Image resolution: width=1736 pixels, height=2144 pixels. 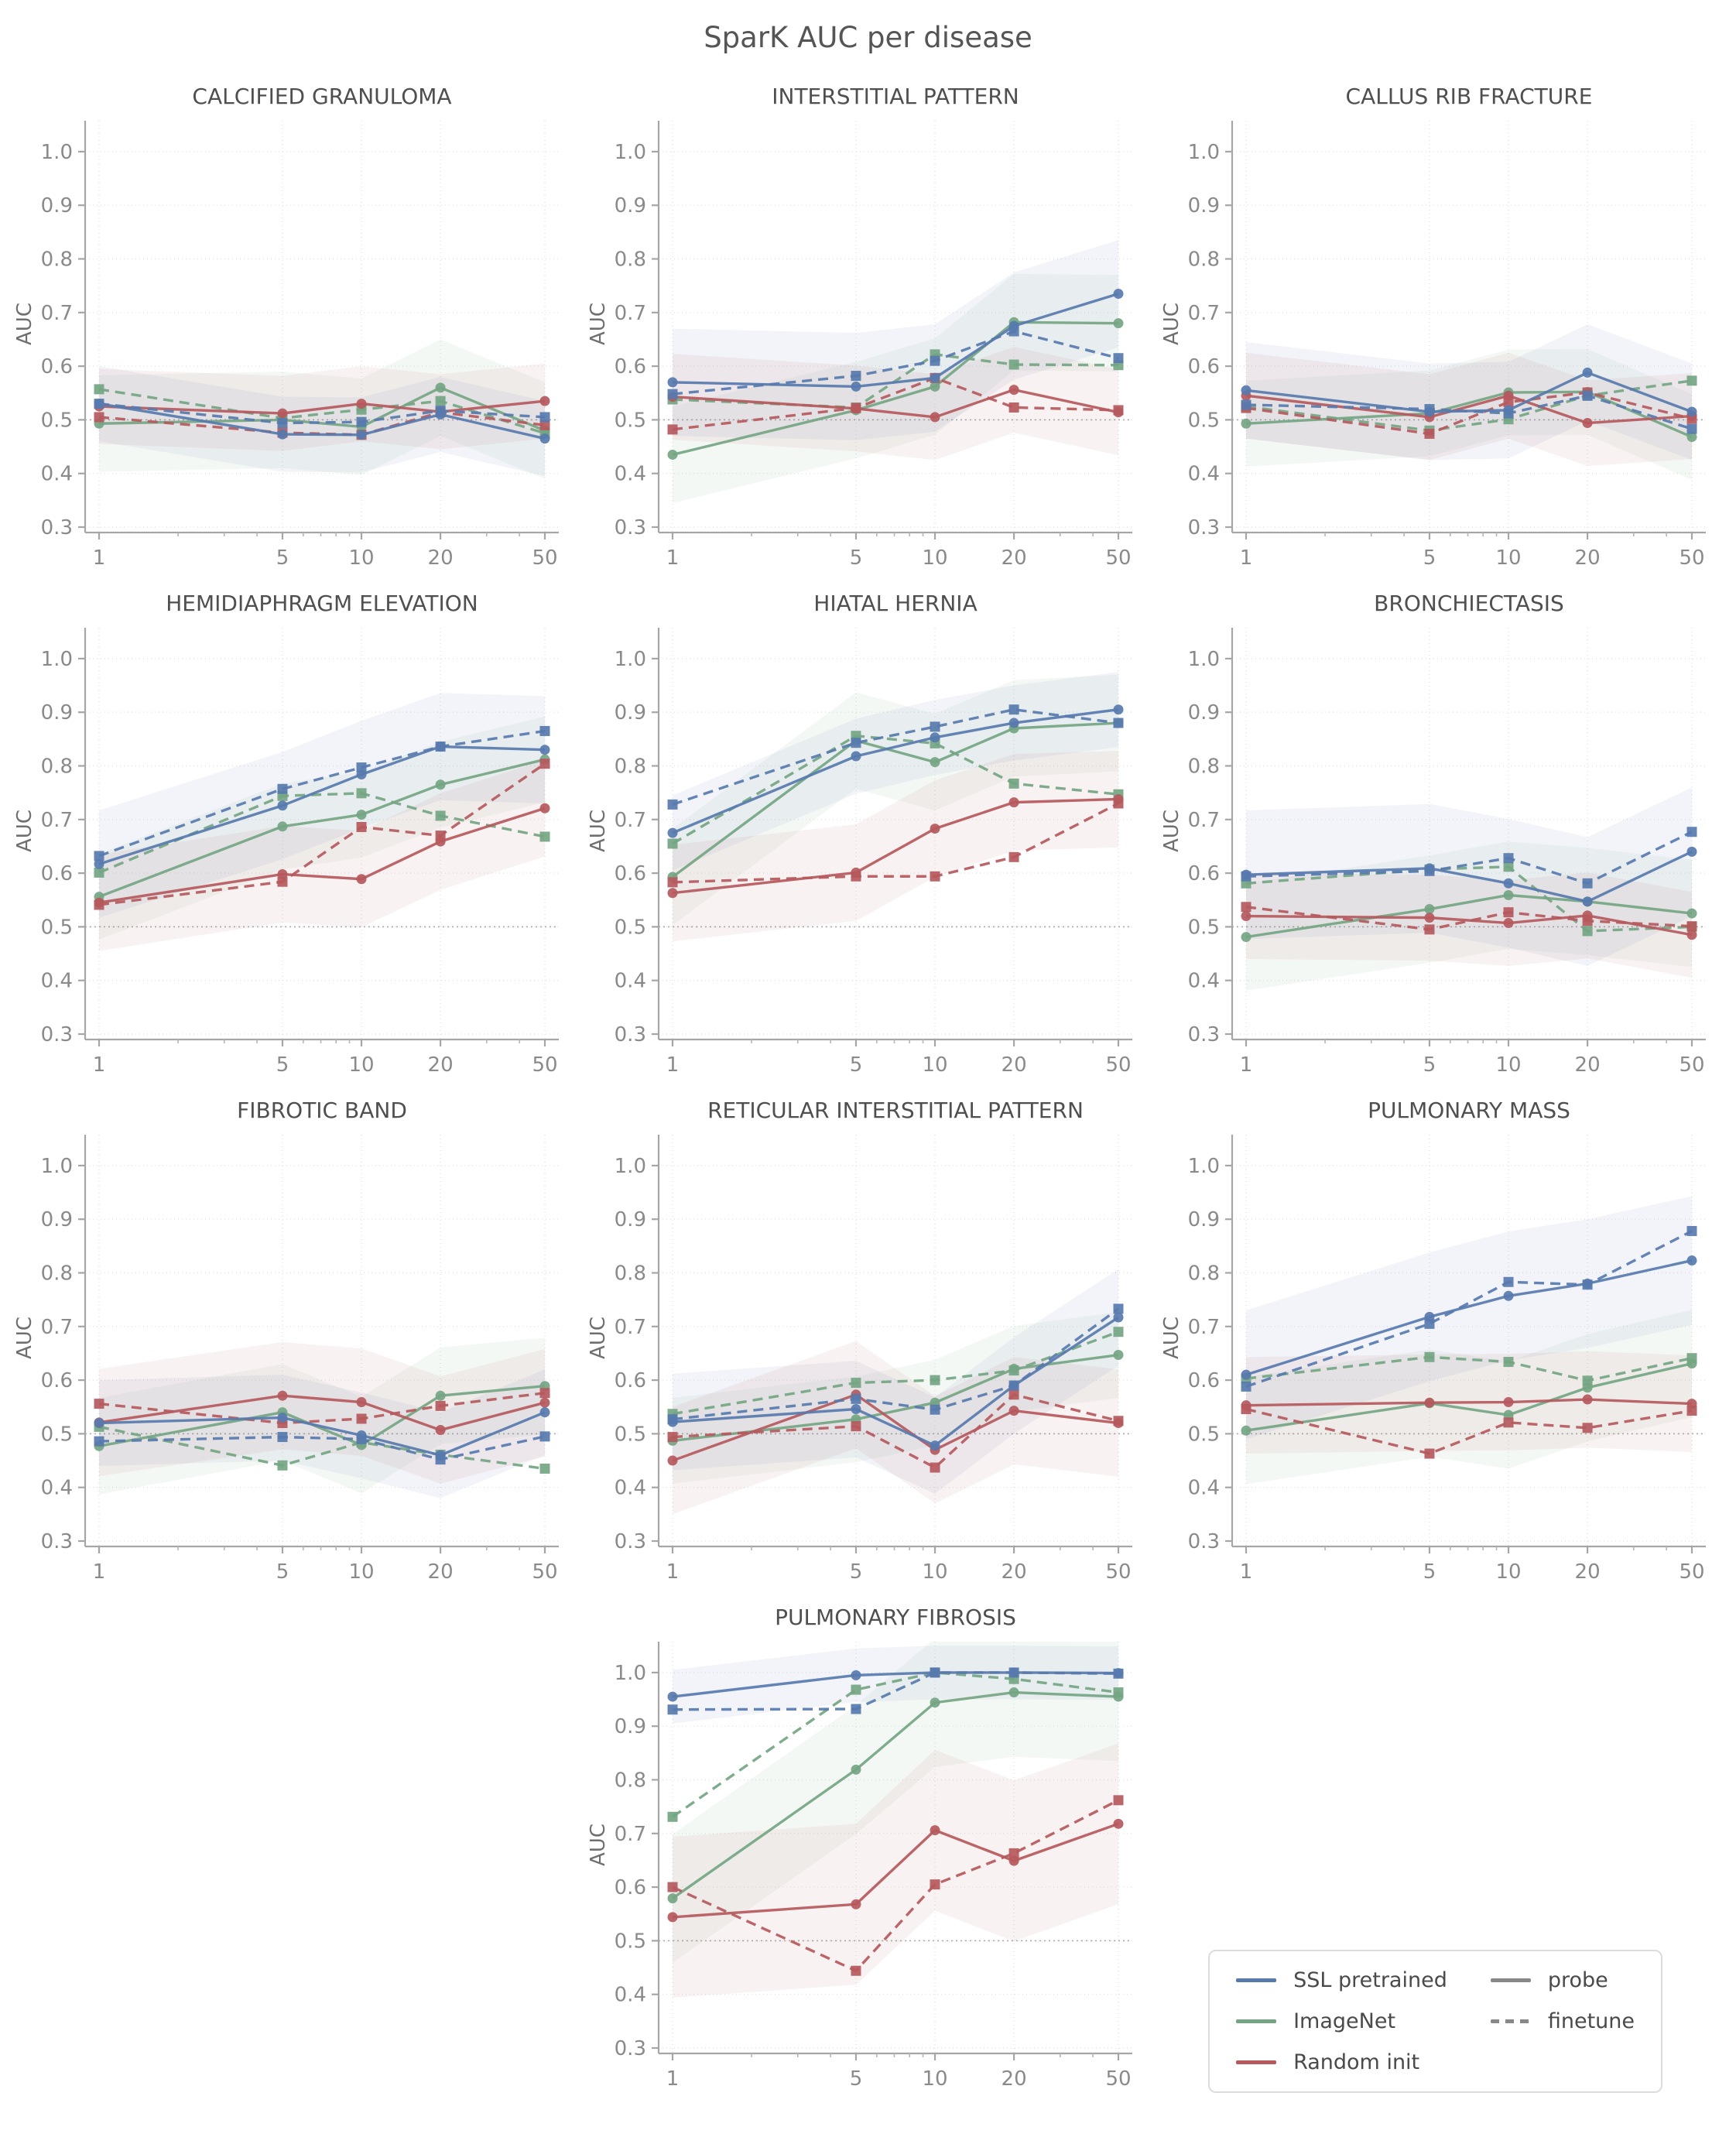 I want to click on figure-title: SparK AUC per disease, so click(x=868, y=37).